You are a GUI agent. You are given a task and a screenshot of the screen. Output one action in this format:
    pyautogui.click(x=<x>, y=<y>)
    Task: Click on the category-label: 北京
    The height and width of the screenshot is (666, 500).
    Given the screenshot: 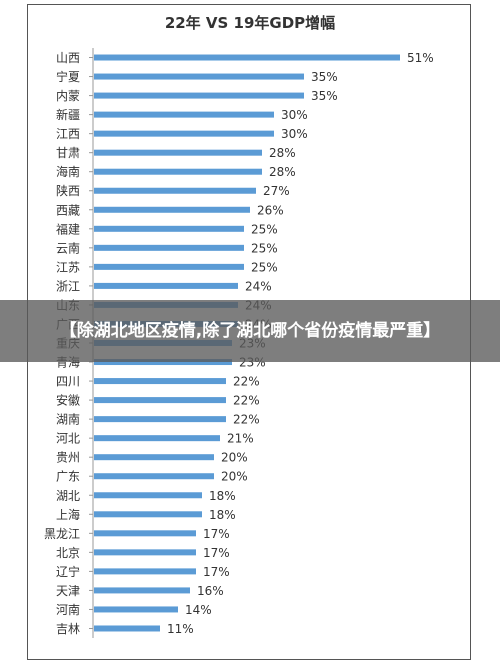 What is the action you would take?
    pyautogui.click(x=68, y=553)
    